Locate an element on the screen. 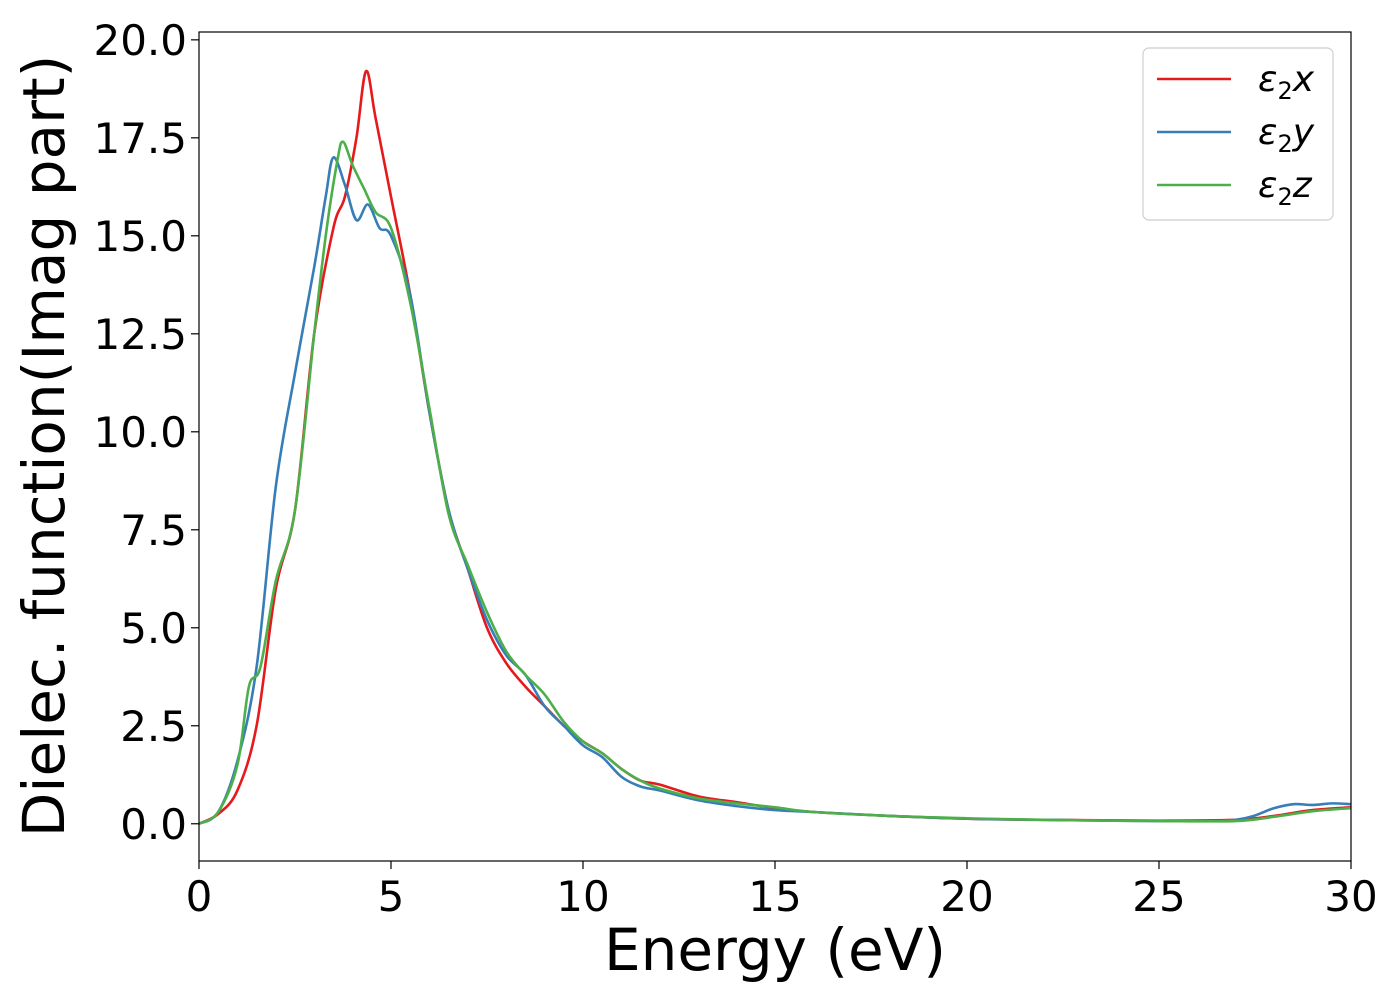 The image size is (1400, 1000). legend-label-z: ε2z is located at coordinates (1285, 188).